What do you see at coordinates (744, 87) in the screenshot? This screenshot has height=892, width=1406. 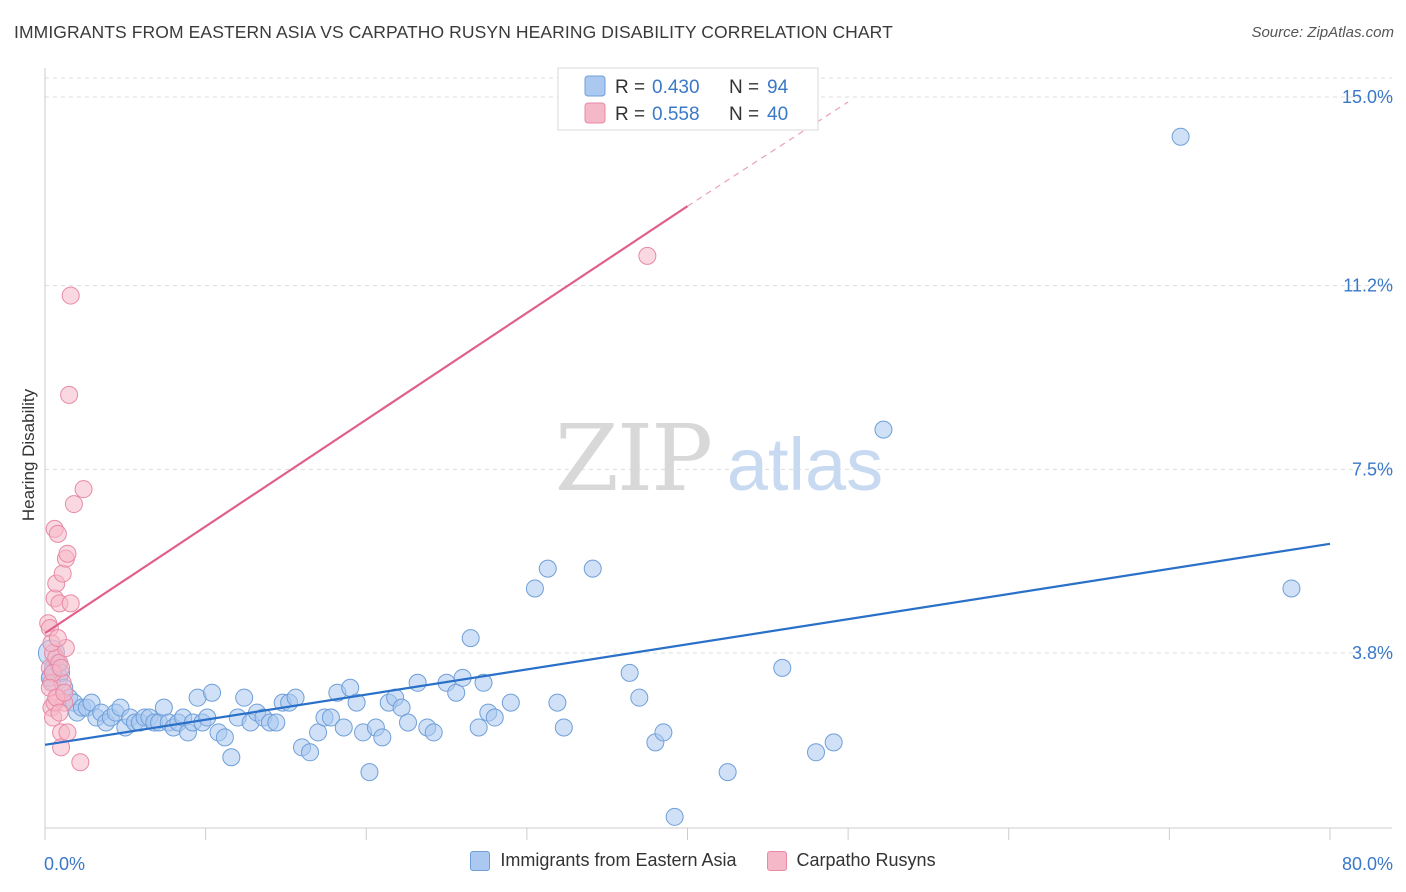 I see `stat-n-label-blue: N =` at bounding box center [744, 87].